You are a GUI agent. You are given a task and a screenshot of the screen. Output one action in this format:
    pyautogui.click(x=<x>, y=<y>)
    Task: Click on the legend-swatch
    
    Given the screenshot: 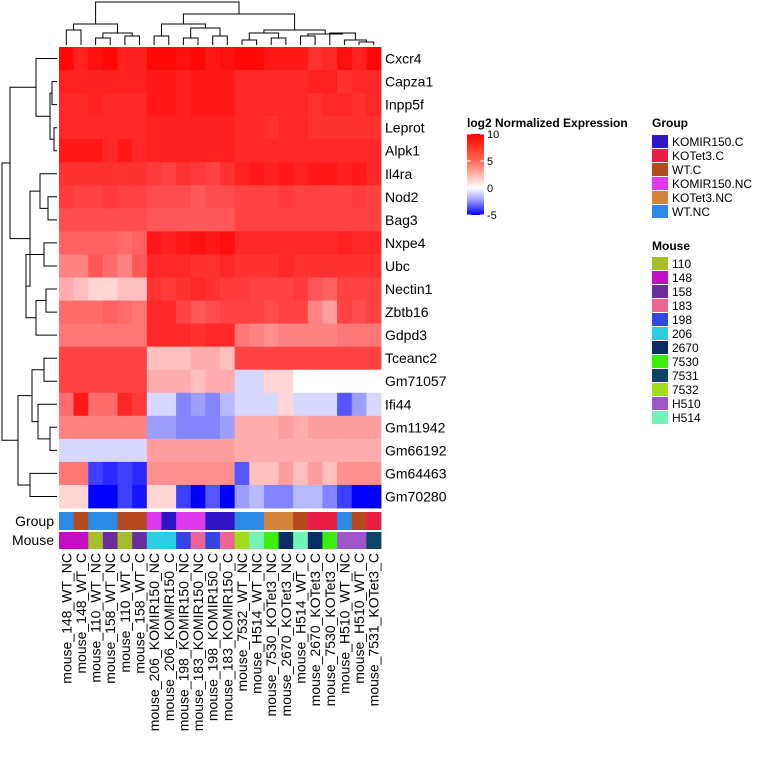 What is the action you would take?
    pyautogui.click(x=660, y=291)
    